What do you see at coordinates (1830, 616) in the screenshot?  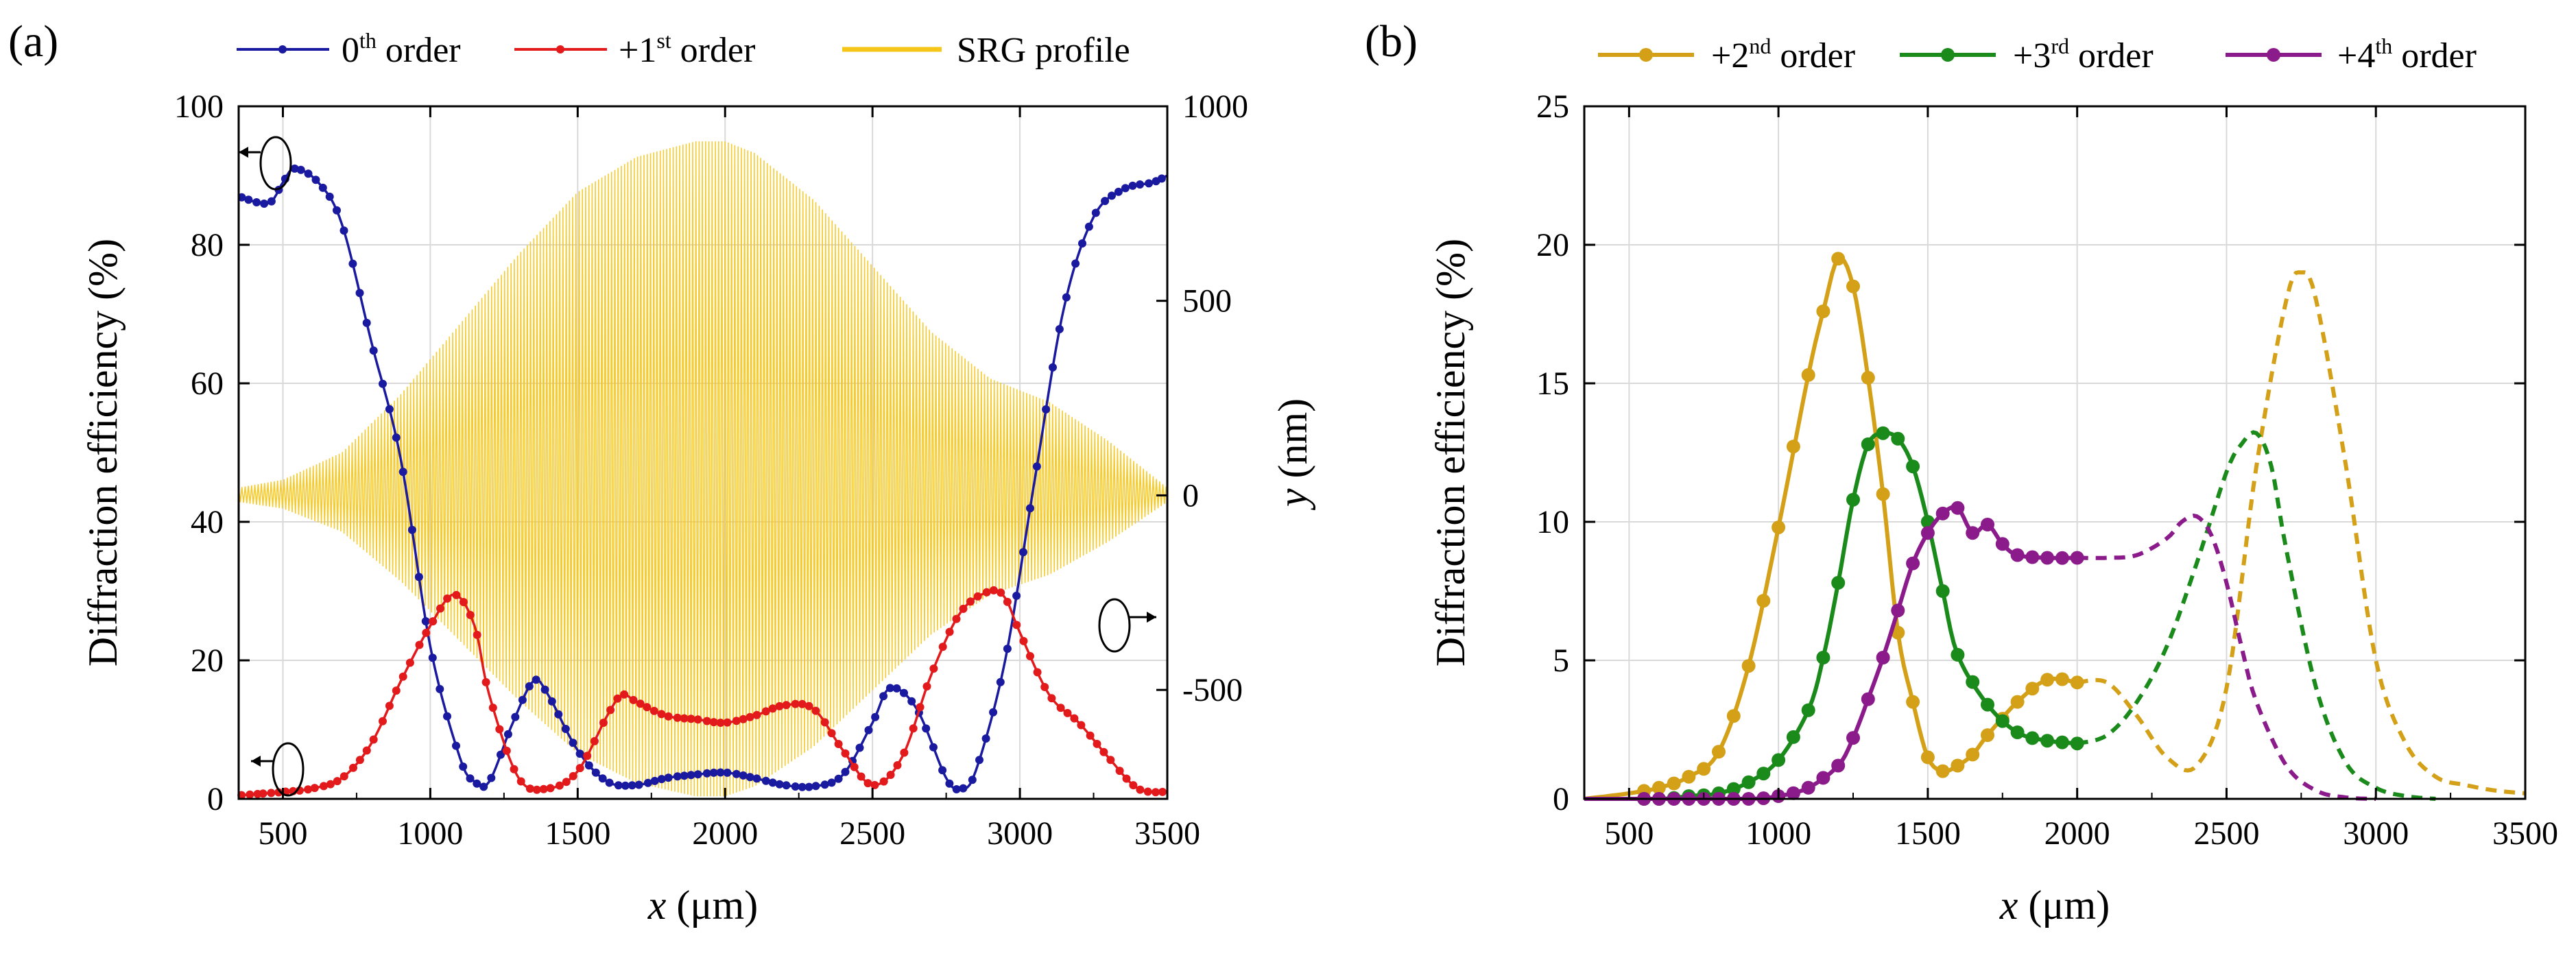 I see `line-3rd-order` at bounding box center [1830, 616].